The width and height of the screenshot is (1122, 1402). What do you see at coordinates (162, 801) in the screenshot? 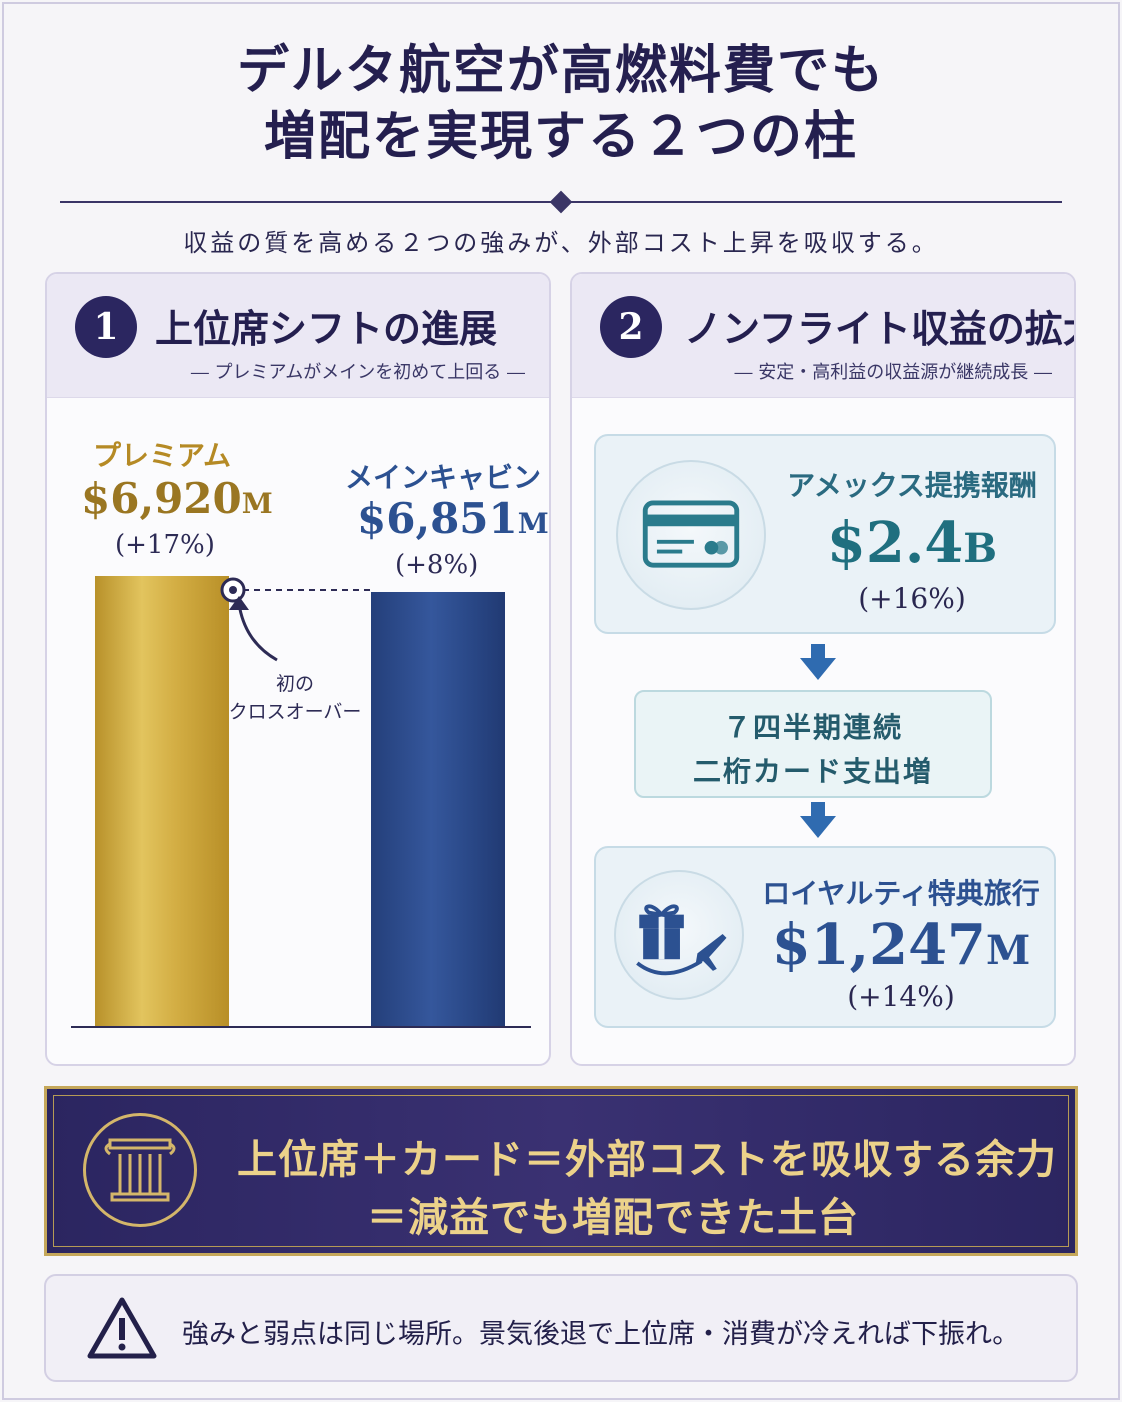
I see `premium-bar` at bounding box center [162, 801].